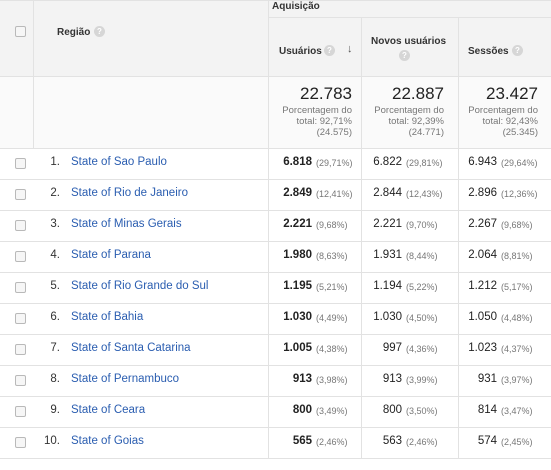  I want to click on users-total-line2: total: 92,71%, so click(324, 121).